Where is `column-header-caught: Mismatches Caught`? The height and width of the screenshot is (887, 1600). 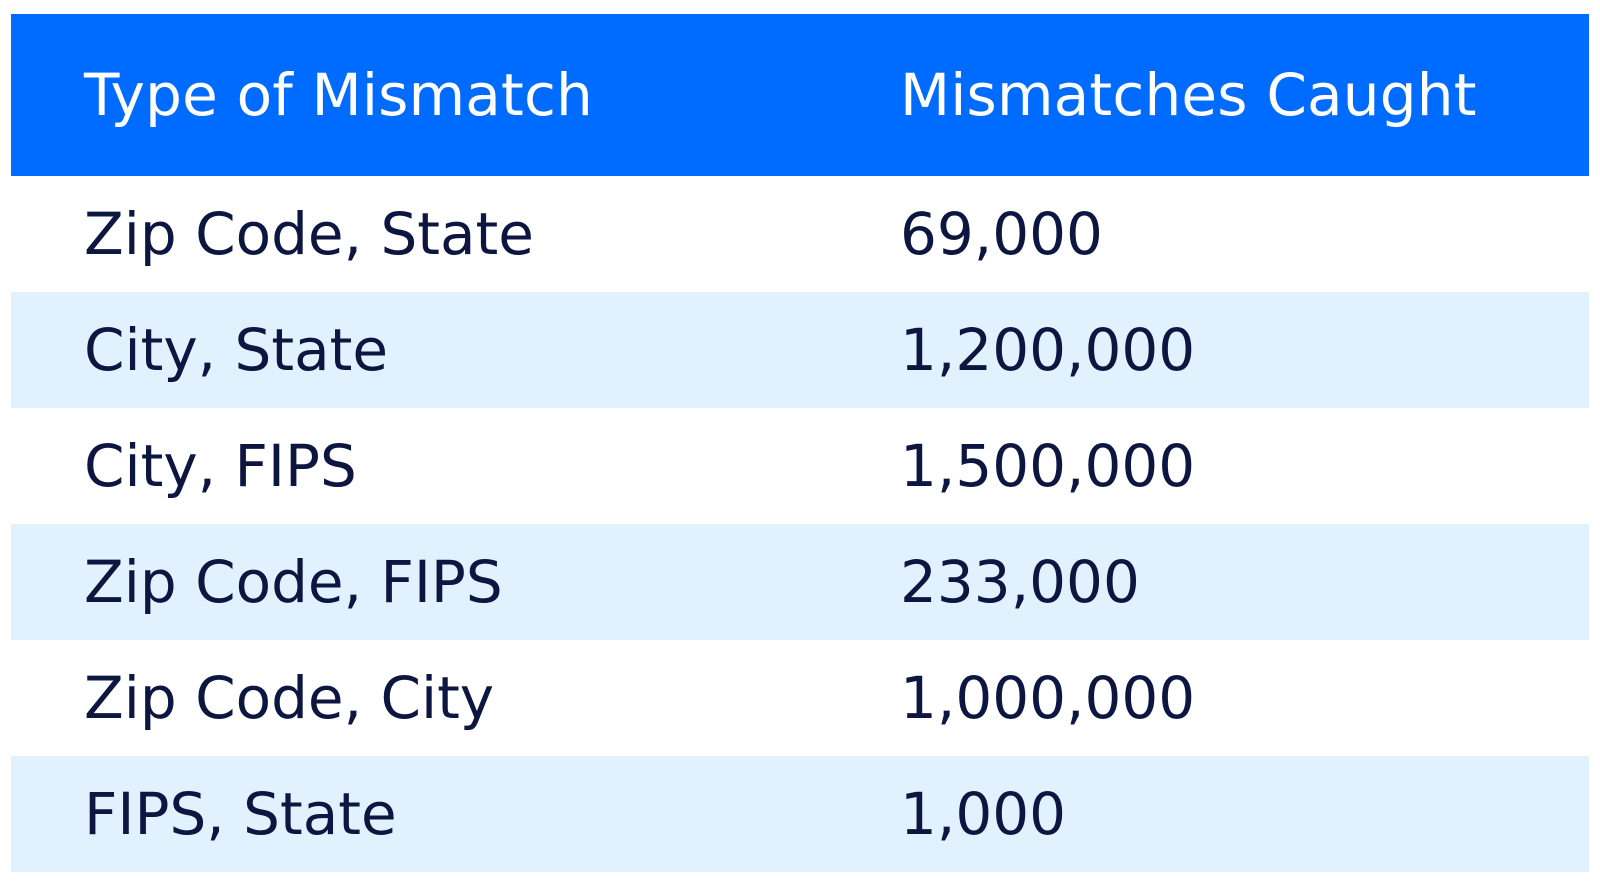
column-header-caught: Mismatches Caught is located at coordinates (1188, 95).